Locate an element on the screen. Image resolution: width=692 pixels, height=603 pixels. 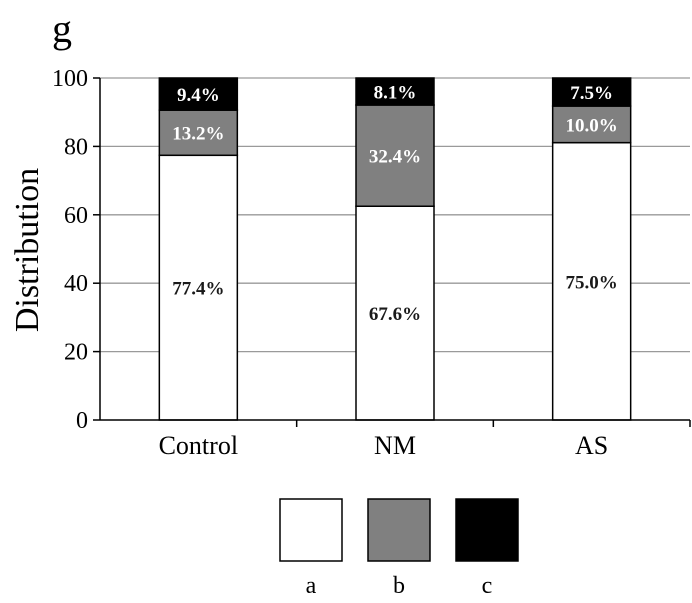
legend-label-b: b is located at coordinates (399, 586).